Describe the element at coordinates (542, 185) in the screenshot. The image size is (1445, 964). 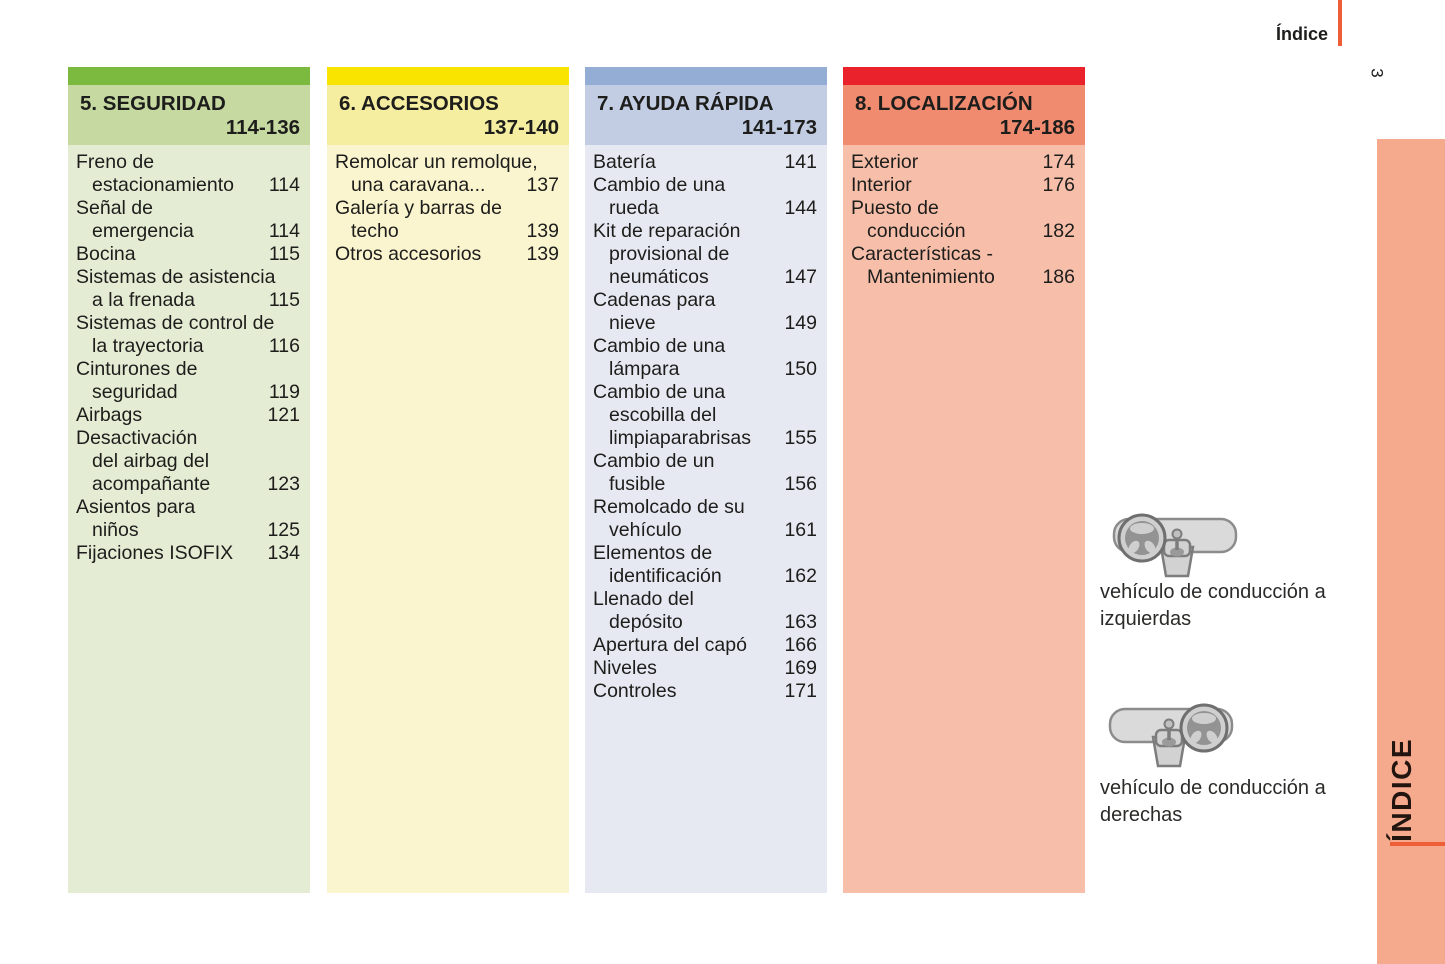
I see `toc-entry-page: 137` at that location.